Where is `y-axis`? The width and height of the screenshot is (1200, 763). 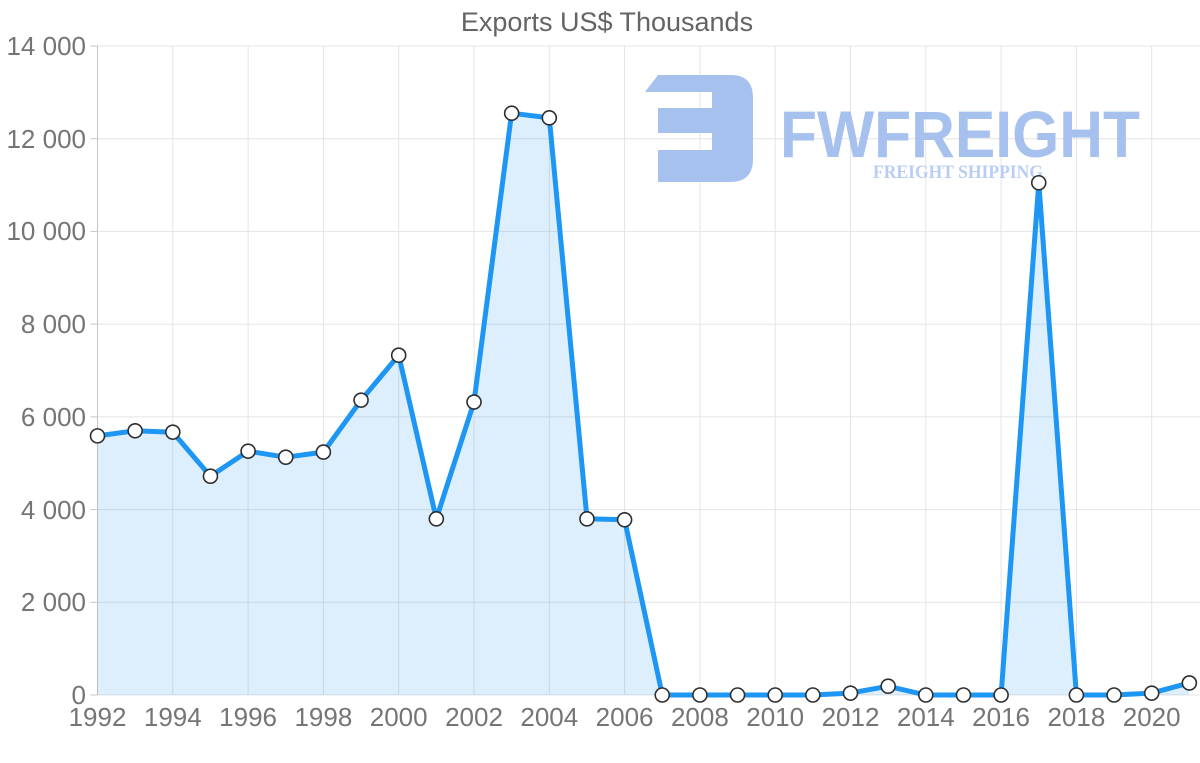
y-axis is located at coordinates (94, 370).